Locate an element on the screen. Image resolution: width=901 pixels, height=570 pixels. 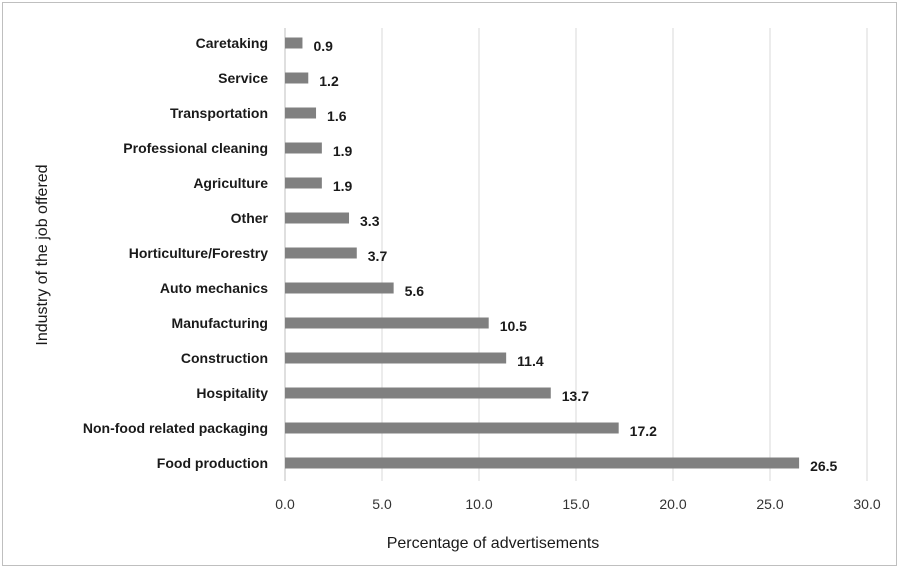
value-label: 1.2 is located at coordinates (329, 81).